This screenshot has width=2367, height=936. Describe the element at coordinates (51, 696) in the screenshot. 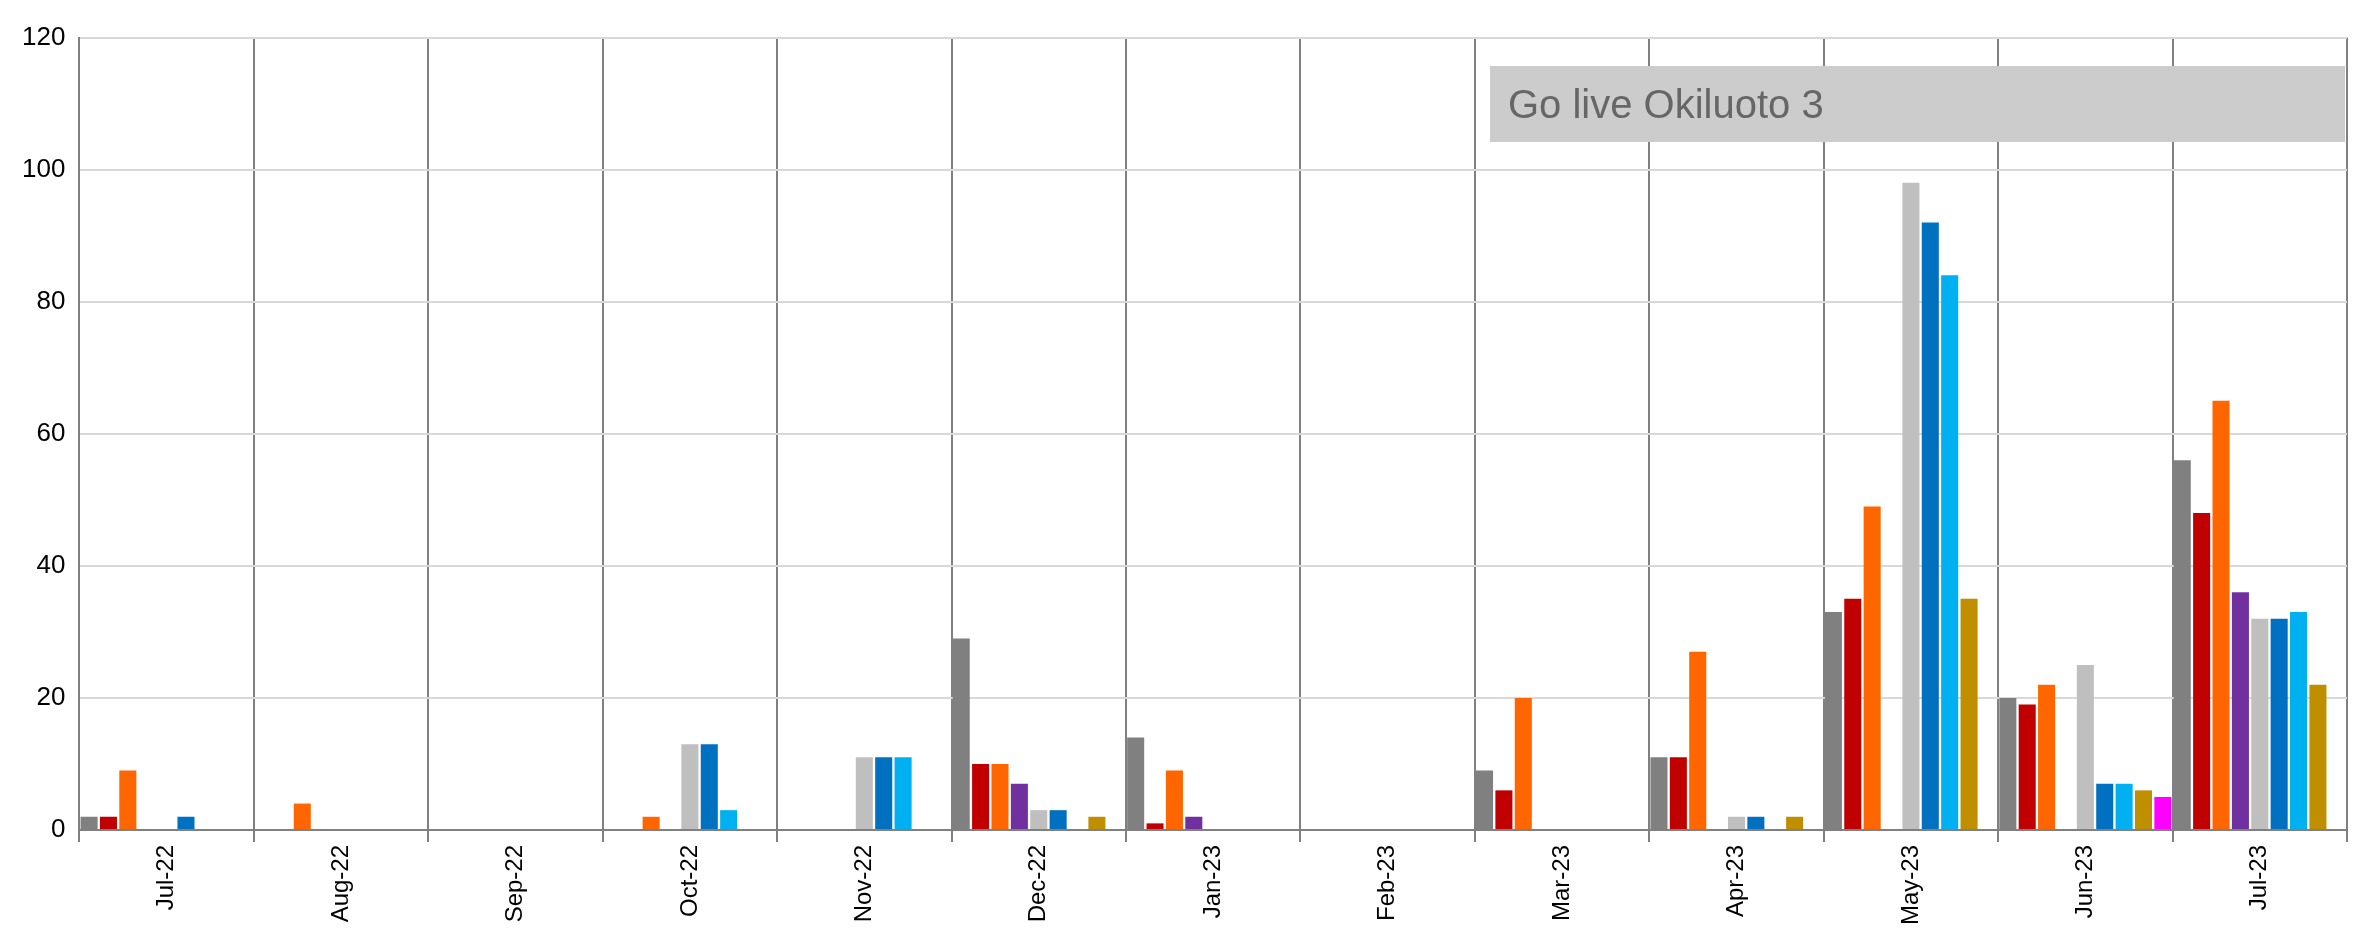

I see `y-tick-label: 20` at that location.